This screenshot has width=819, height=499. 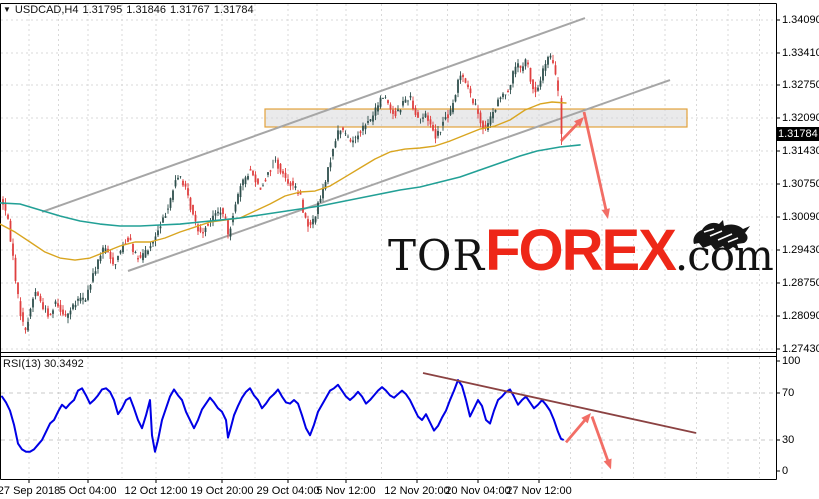 What do you see at coordinates (102, 10) in the screenshot?
I see `open-value: 1.31795` at bounding box center [102, 10].